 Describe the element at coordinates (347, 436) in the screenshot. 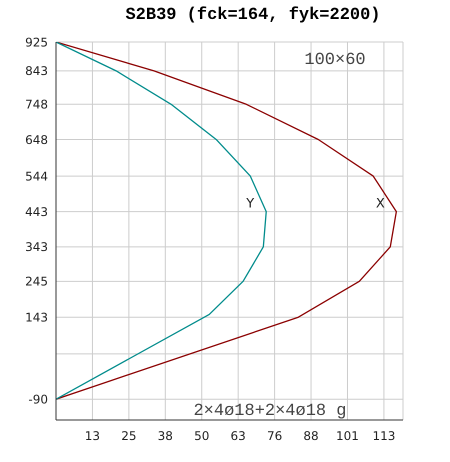

I see `x-tick-label: 101` at that location.